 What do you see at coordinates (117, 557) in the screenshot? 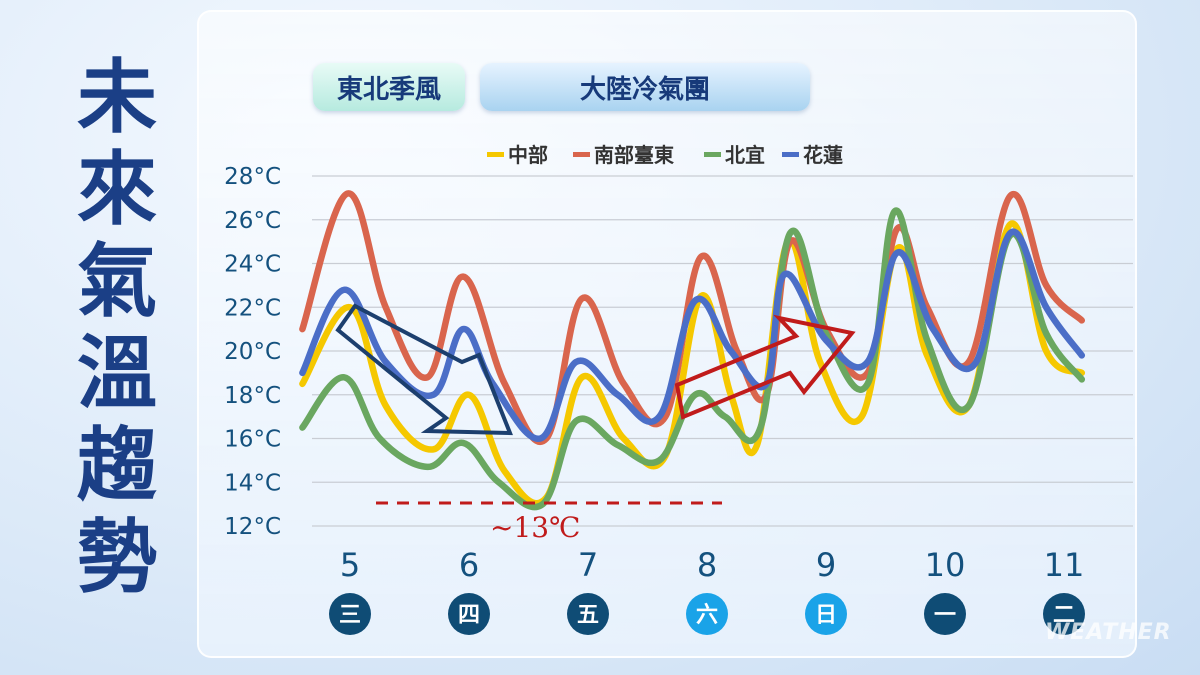
I see `title-char-6: 勢` at bounding box center [117, 557].